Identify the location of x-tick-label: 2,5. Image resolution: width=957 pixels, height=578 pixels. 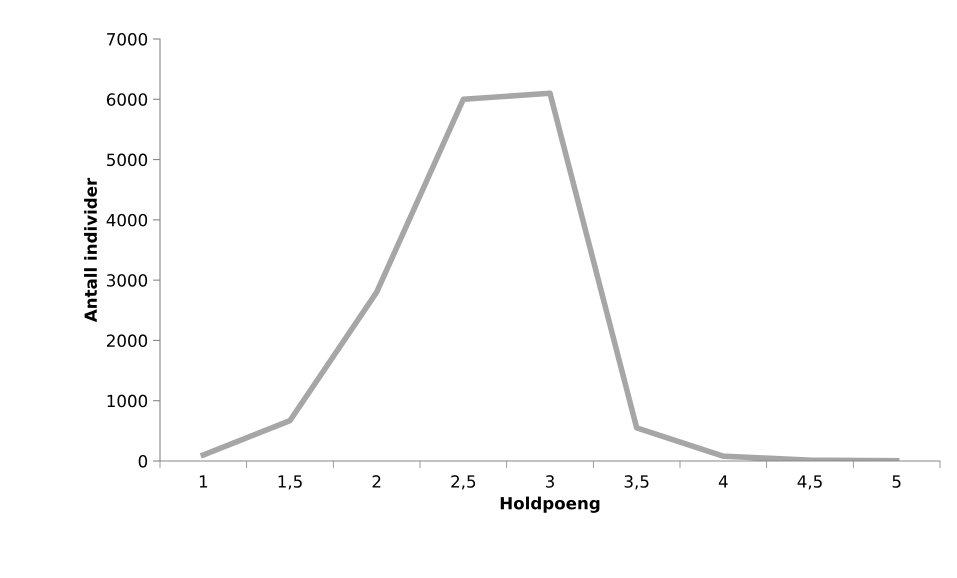
(463, 482).